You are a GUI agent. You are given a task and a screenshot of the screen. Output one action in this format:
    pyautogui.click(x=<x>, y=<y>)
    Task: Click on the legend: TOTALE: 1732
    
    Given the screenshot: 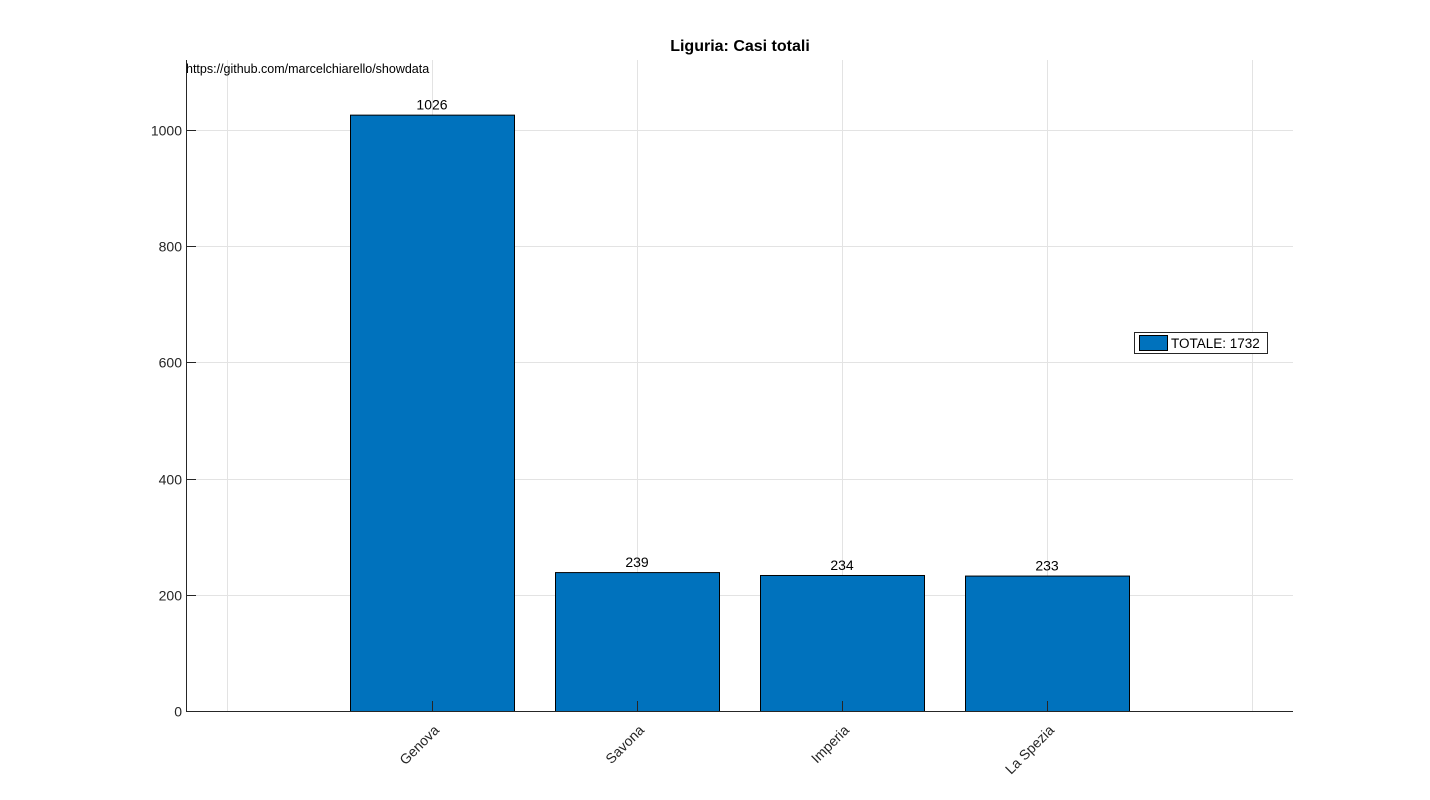 What is the action you would take?
    pyautogui.click(x=1201, y=343)
    